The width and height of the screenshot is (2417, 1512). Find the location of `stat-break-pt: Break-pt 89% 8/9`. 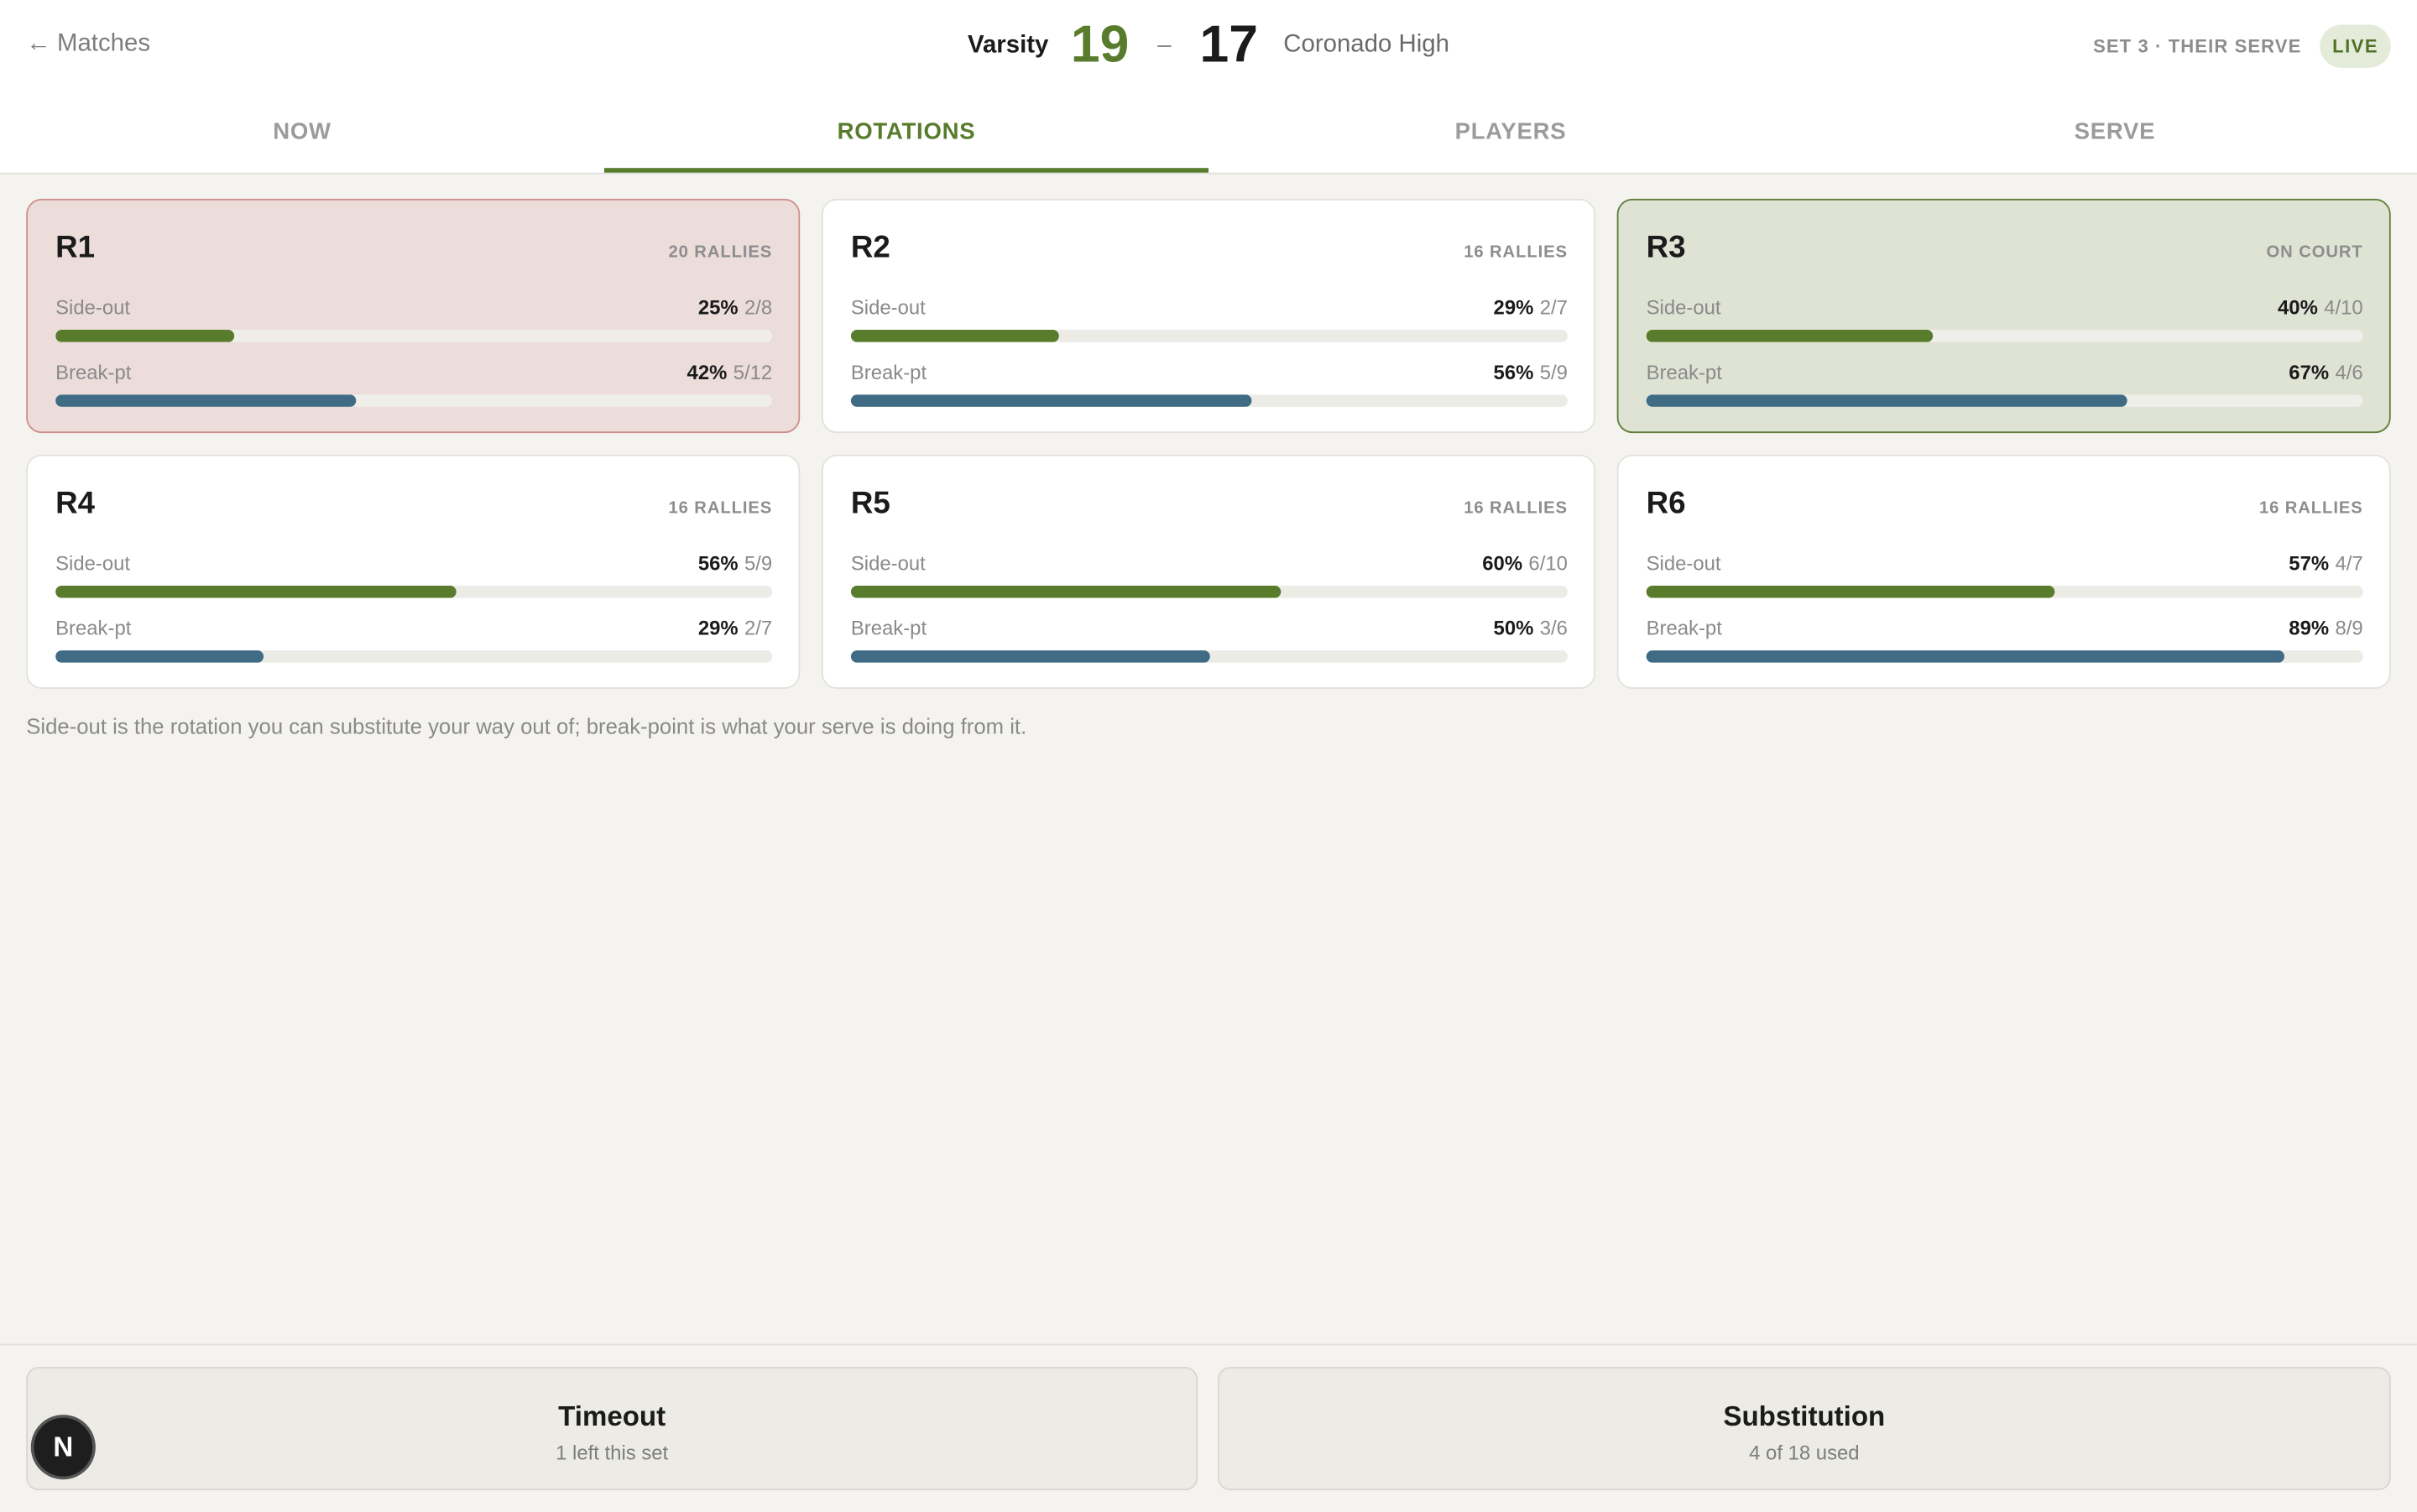

stat-break-pt: Break-pt 89% 8/9 is located at coordinates (2004, 640).